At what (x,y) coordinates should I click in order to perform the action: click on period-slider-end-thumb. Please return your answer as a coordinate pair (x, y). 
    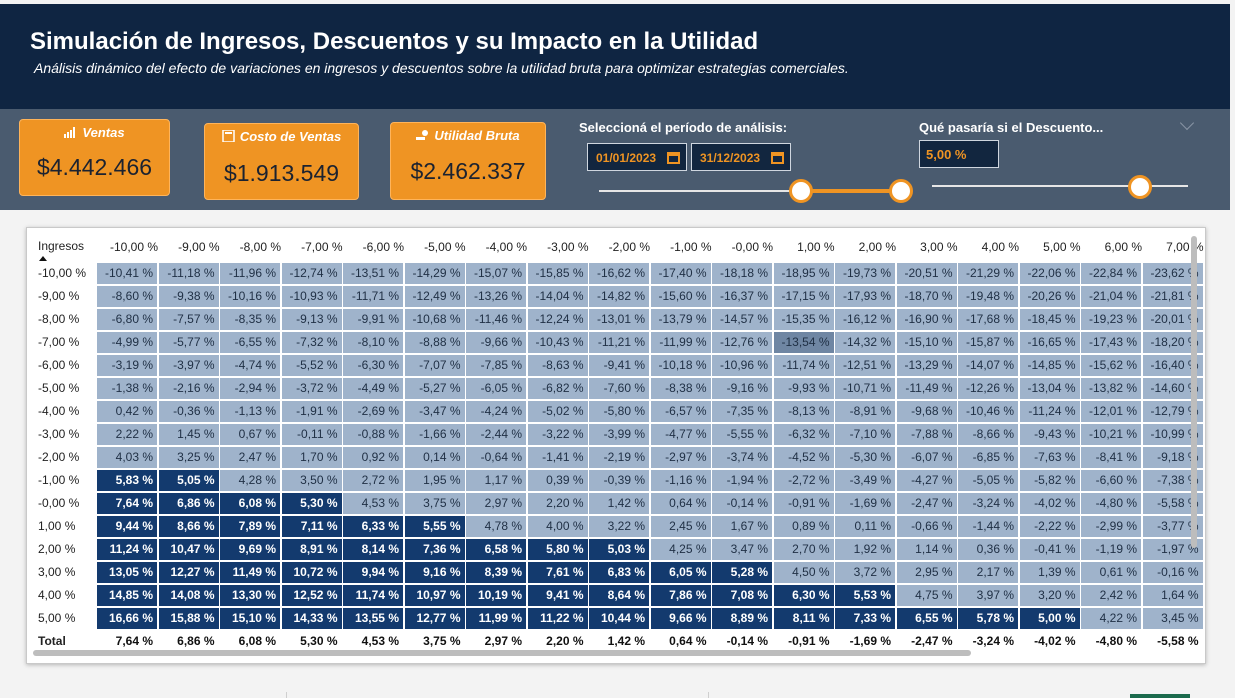
    Looking at the image, I should click on (901, 191).